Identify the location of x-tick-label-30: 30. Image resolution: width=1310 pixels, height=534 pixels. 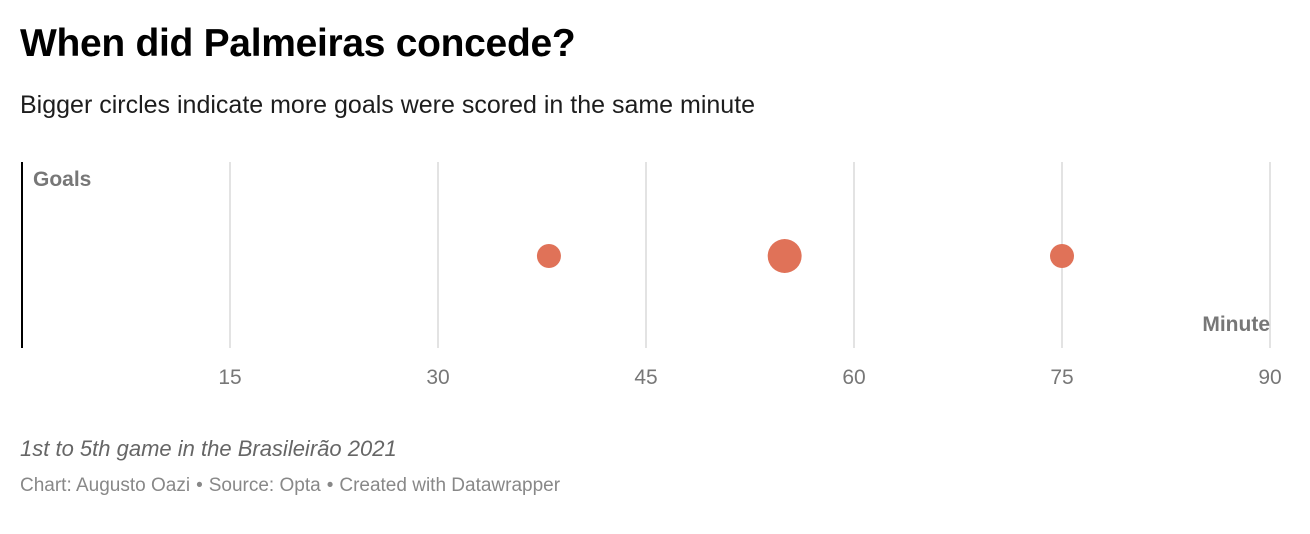
(437, 377).